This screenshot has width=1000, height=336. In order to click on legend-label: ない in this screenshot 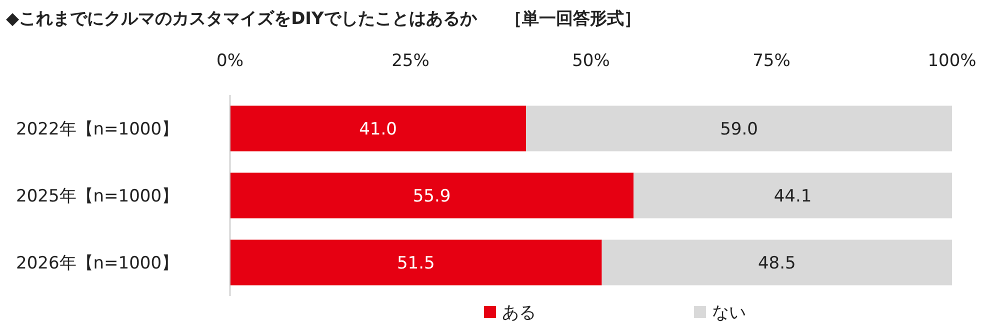, I will do `click(729, 313)`.